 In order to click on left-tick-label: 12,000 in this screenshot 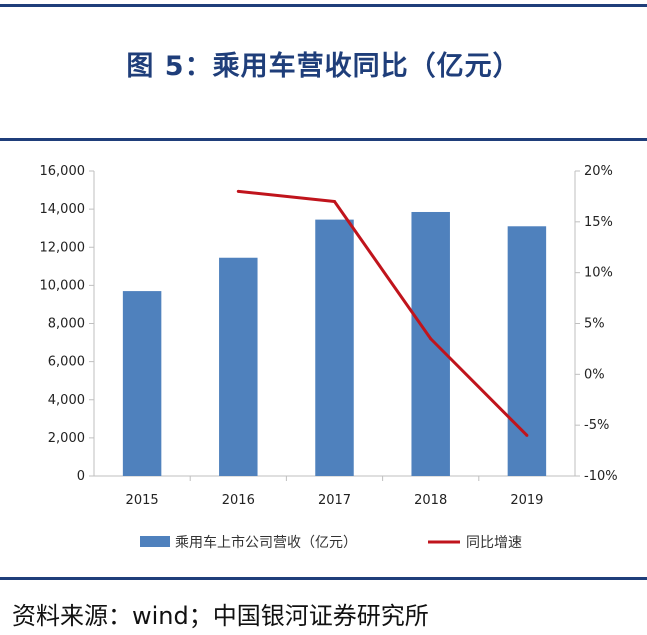, I will do `click(63, 247)`.